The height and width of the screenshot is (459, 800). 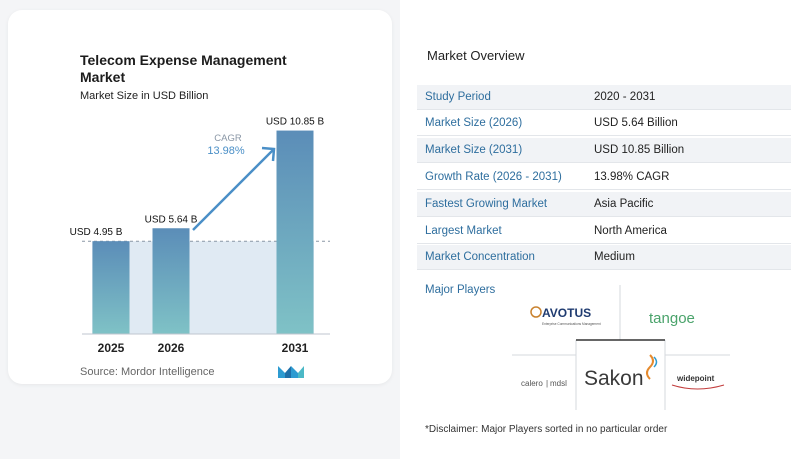 What do you see at coordinates (558, 383) in the screenshot?
I see `mdsl-text: mdsl` at bounding box center [558, 383].